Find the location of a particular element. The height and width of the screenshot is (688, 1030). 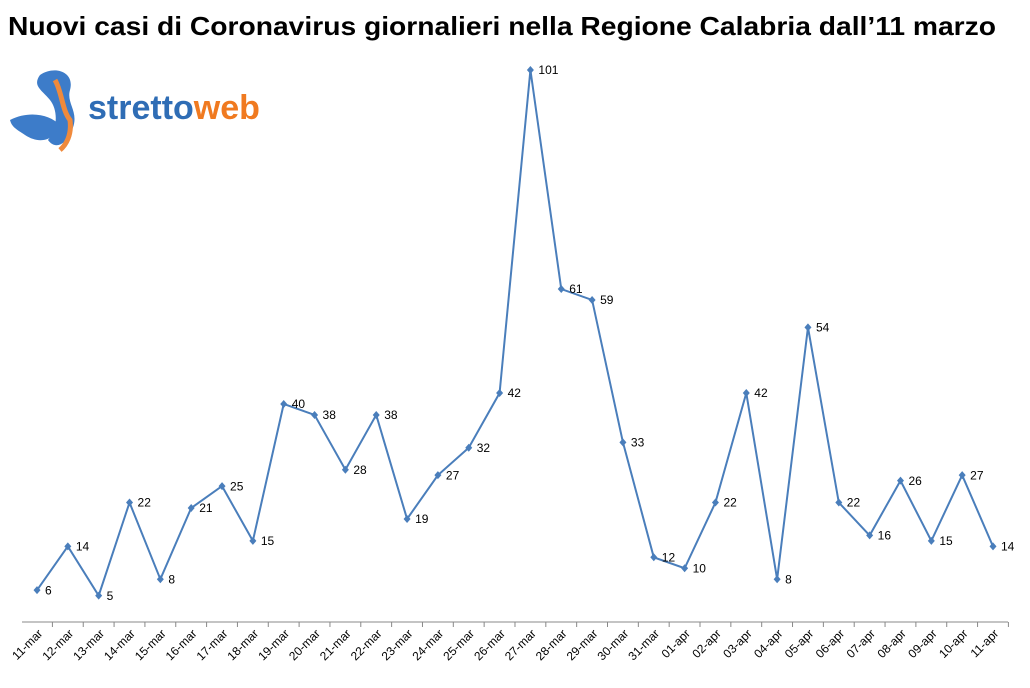

data-label: 19 is located at coordinates (422, 519).